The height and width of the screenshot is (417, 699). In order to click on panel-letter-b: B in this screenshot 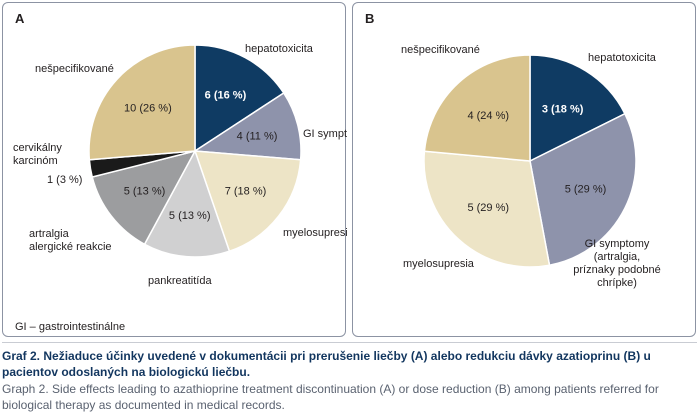, I will do `click(370, 18)`.